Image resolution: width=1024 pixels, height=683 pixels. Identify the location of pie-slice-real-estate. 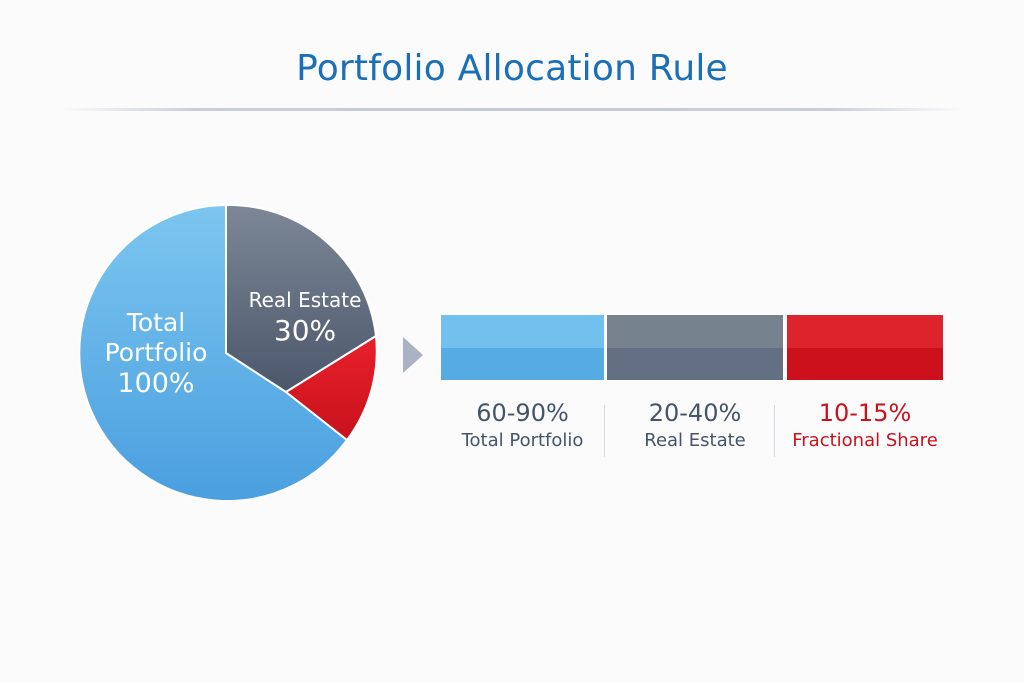
(301, 298).